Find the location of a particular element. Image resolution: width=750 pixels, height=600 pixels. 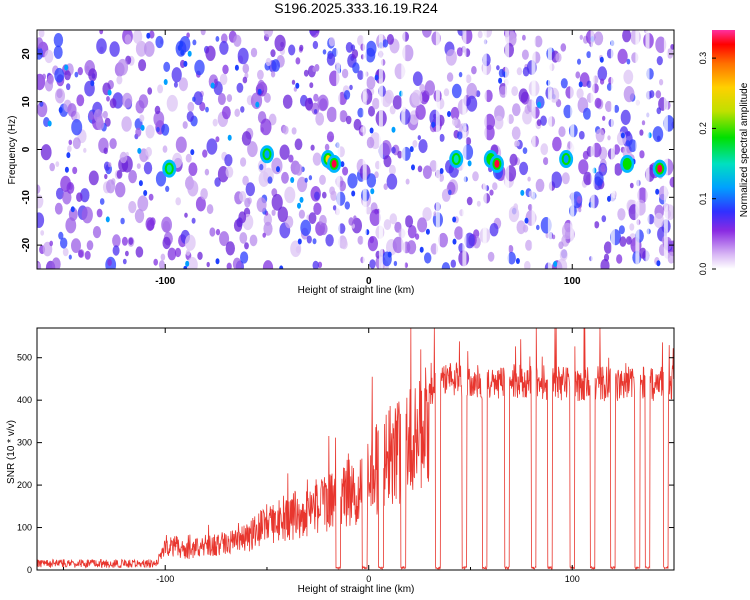

spectrogram-y-axis-label: Frequency (Hz) is located at coordinates (12, 150).